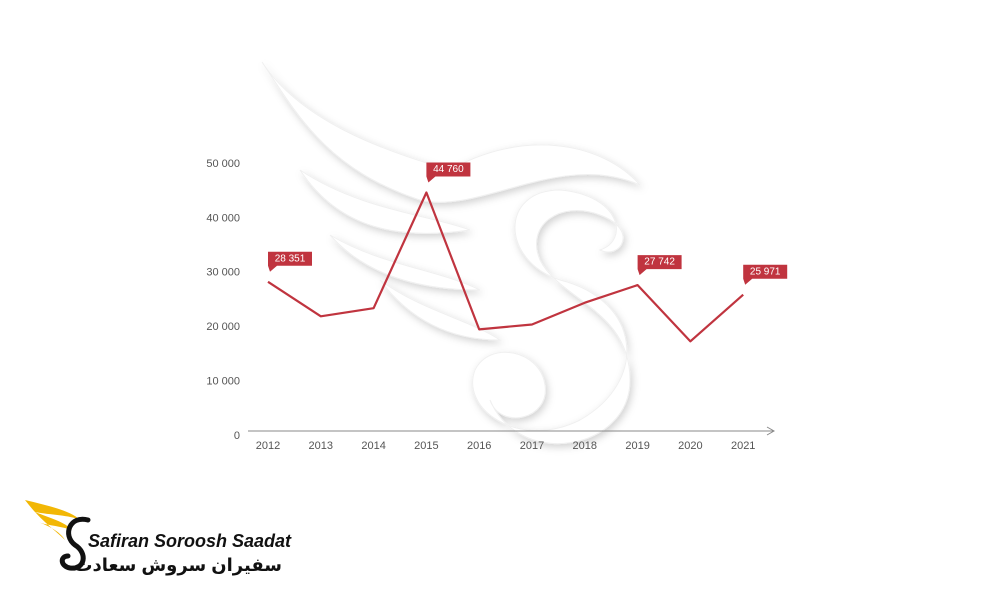  I want to click on x-tick-label: 2017, so click(532, 446).